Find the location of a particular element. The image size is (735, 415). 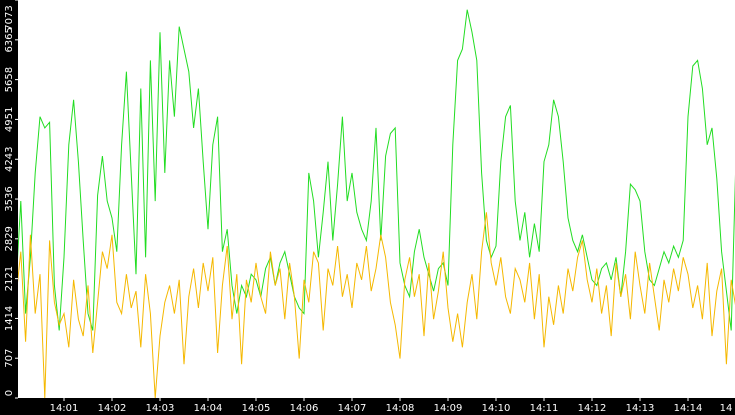

x-tick-label: 14:02 is located at coordinates (112, 408).